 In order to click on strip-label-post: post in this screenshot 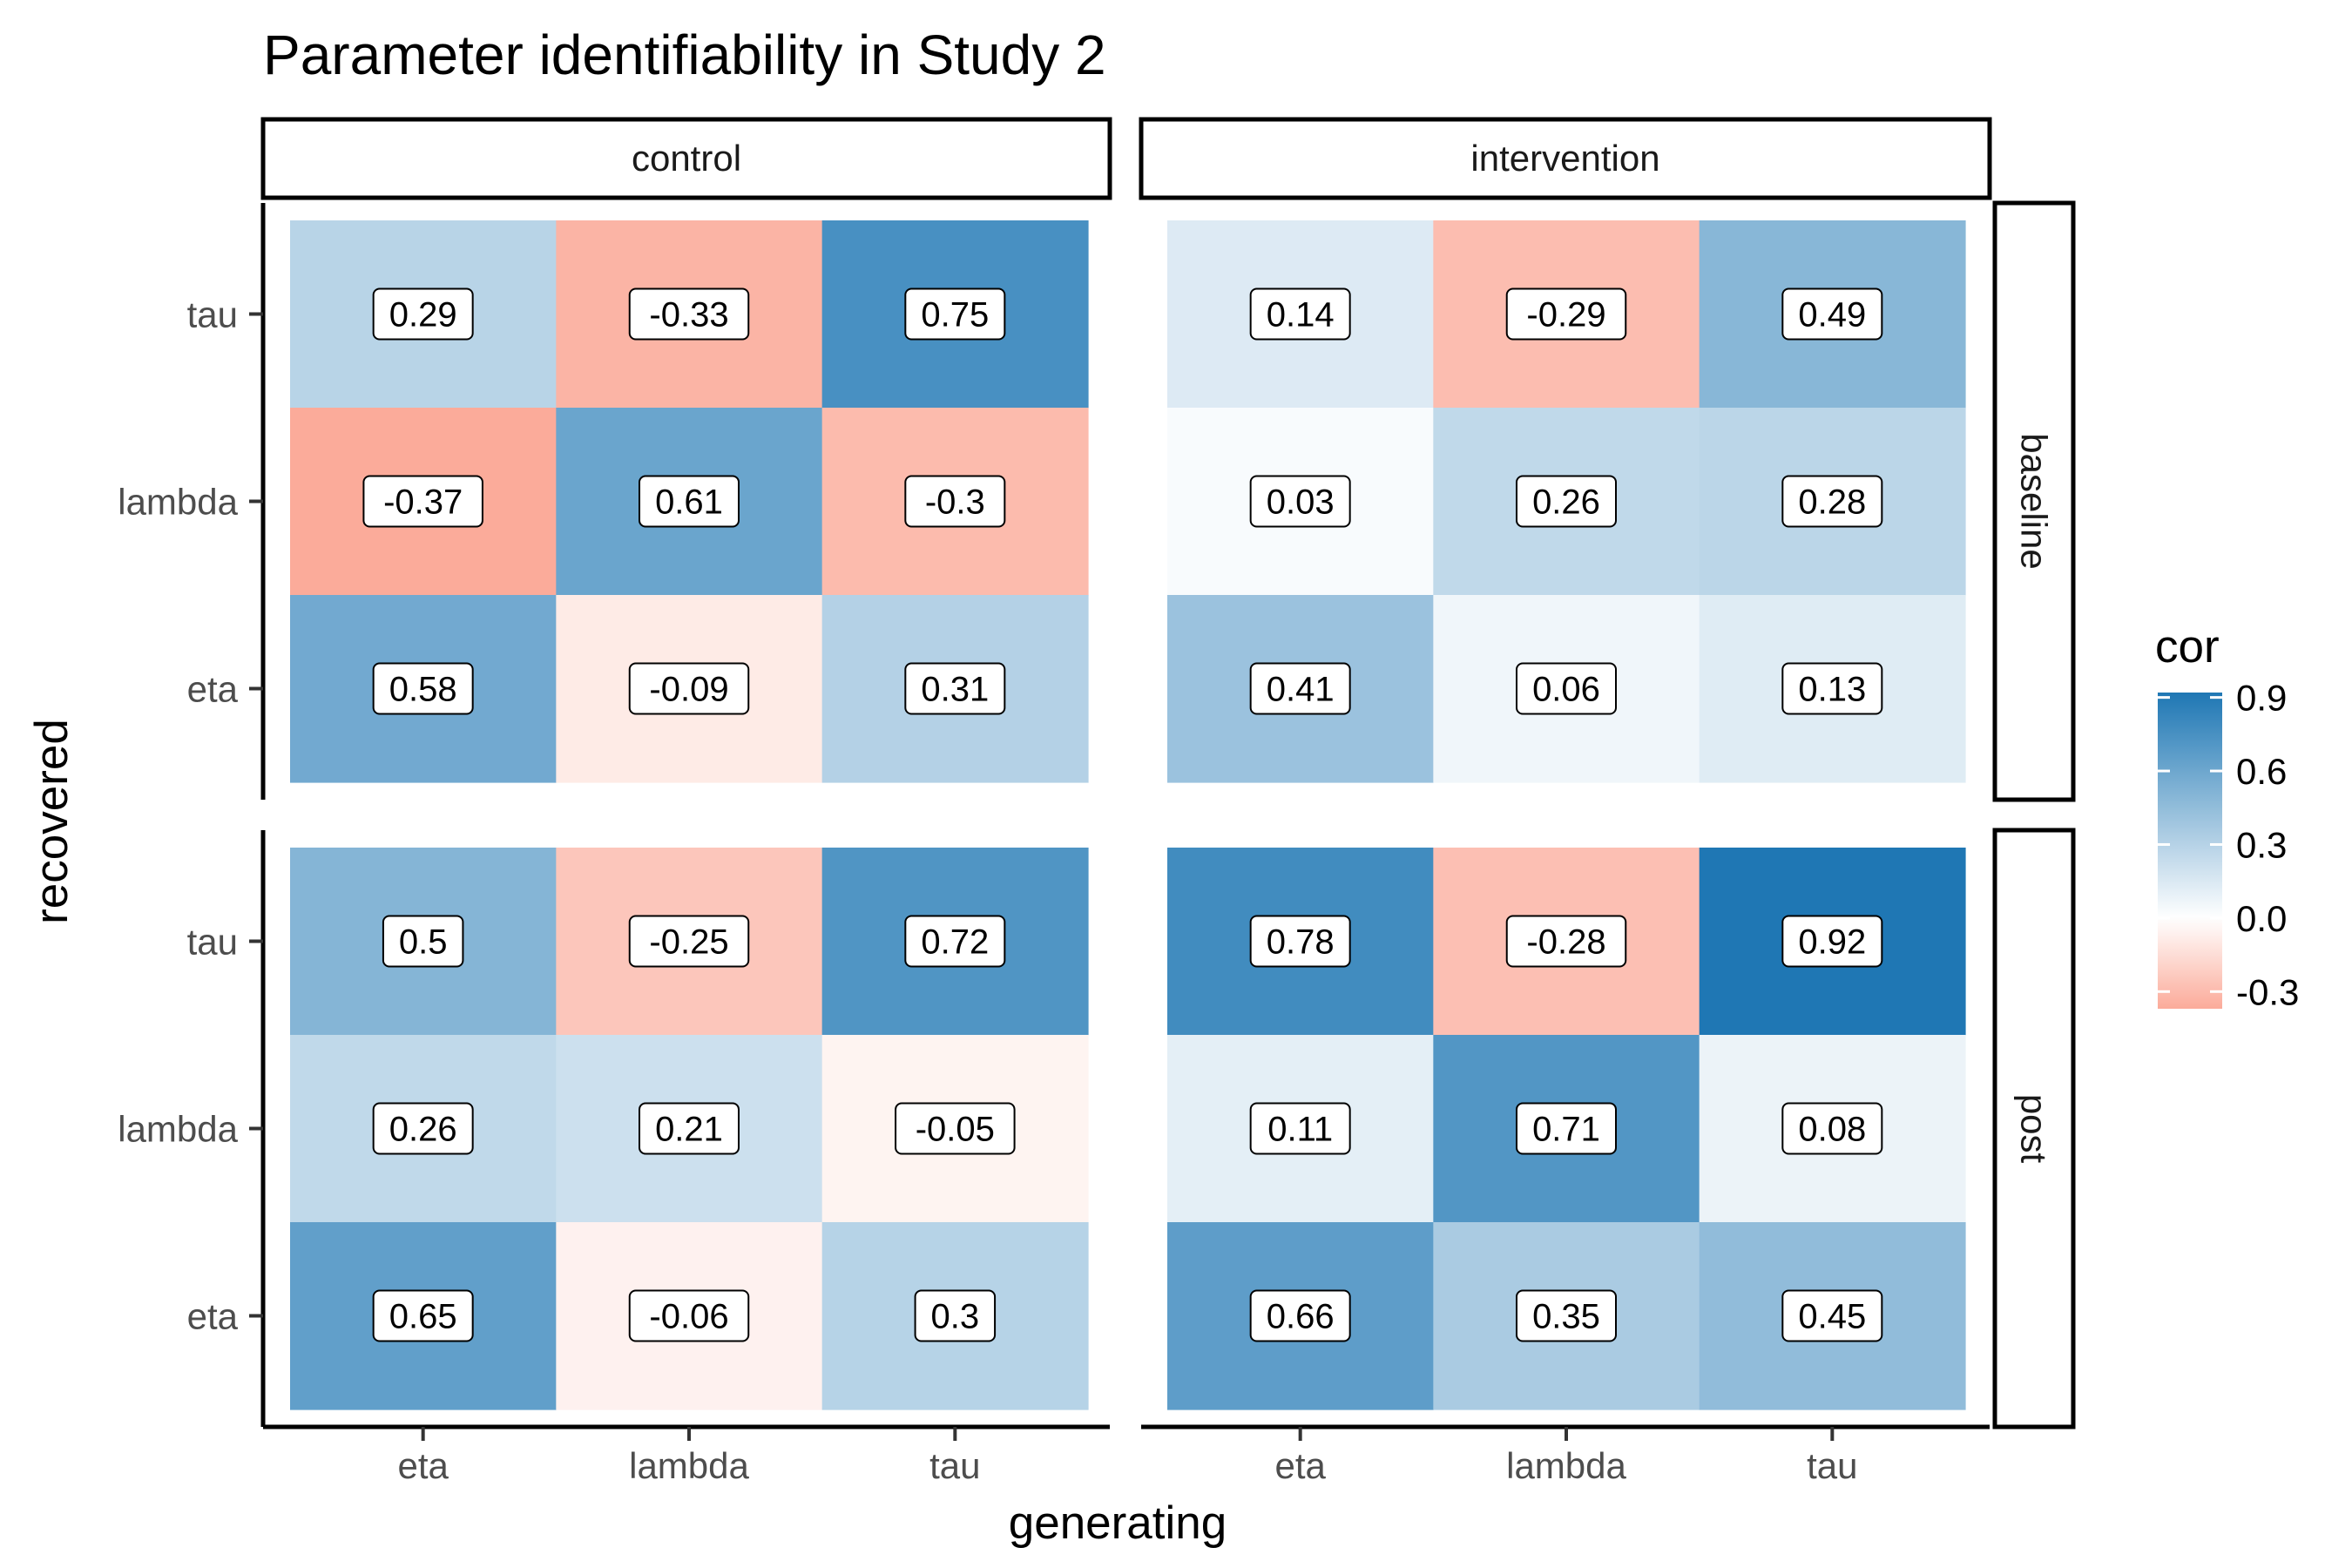, I will do `click(2034, 1129)`.